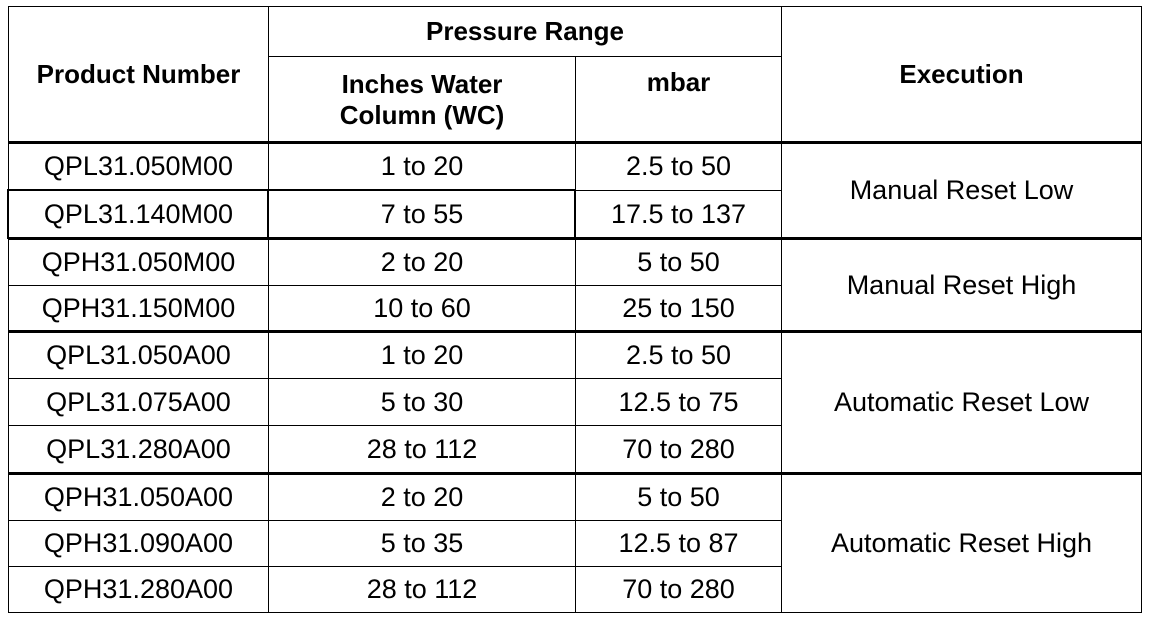 The width and height of the screenshot is (1150, 620). I want to click on table-cell-text: 10 to 60, so click(422, 308).